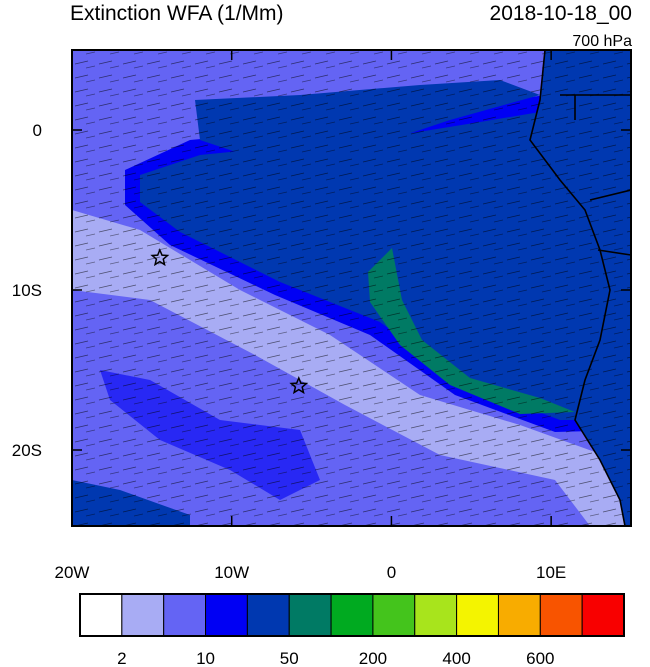  What do you see at coordinates (27, 450) in the screenshot?
I see `y-tick-label: 20S` at bounding box center [27, 450].